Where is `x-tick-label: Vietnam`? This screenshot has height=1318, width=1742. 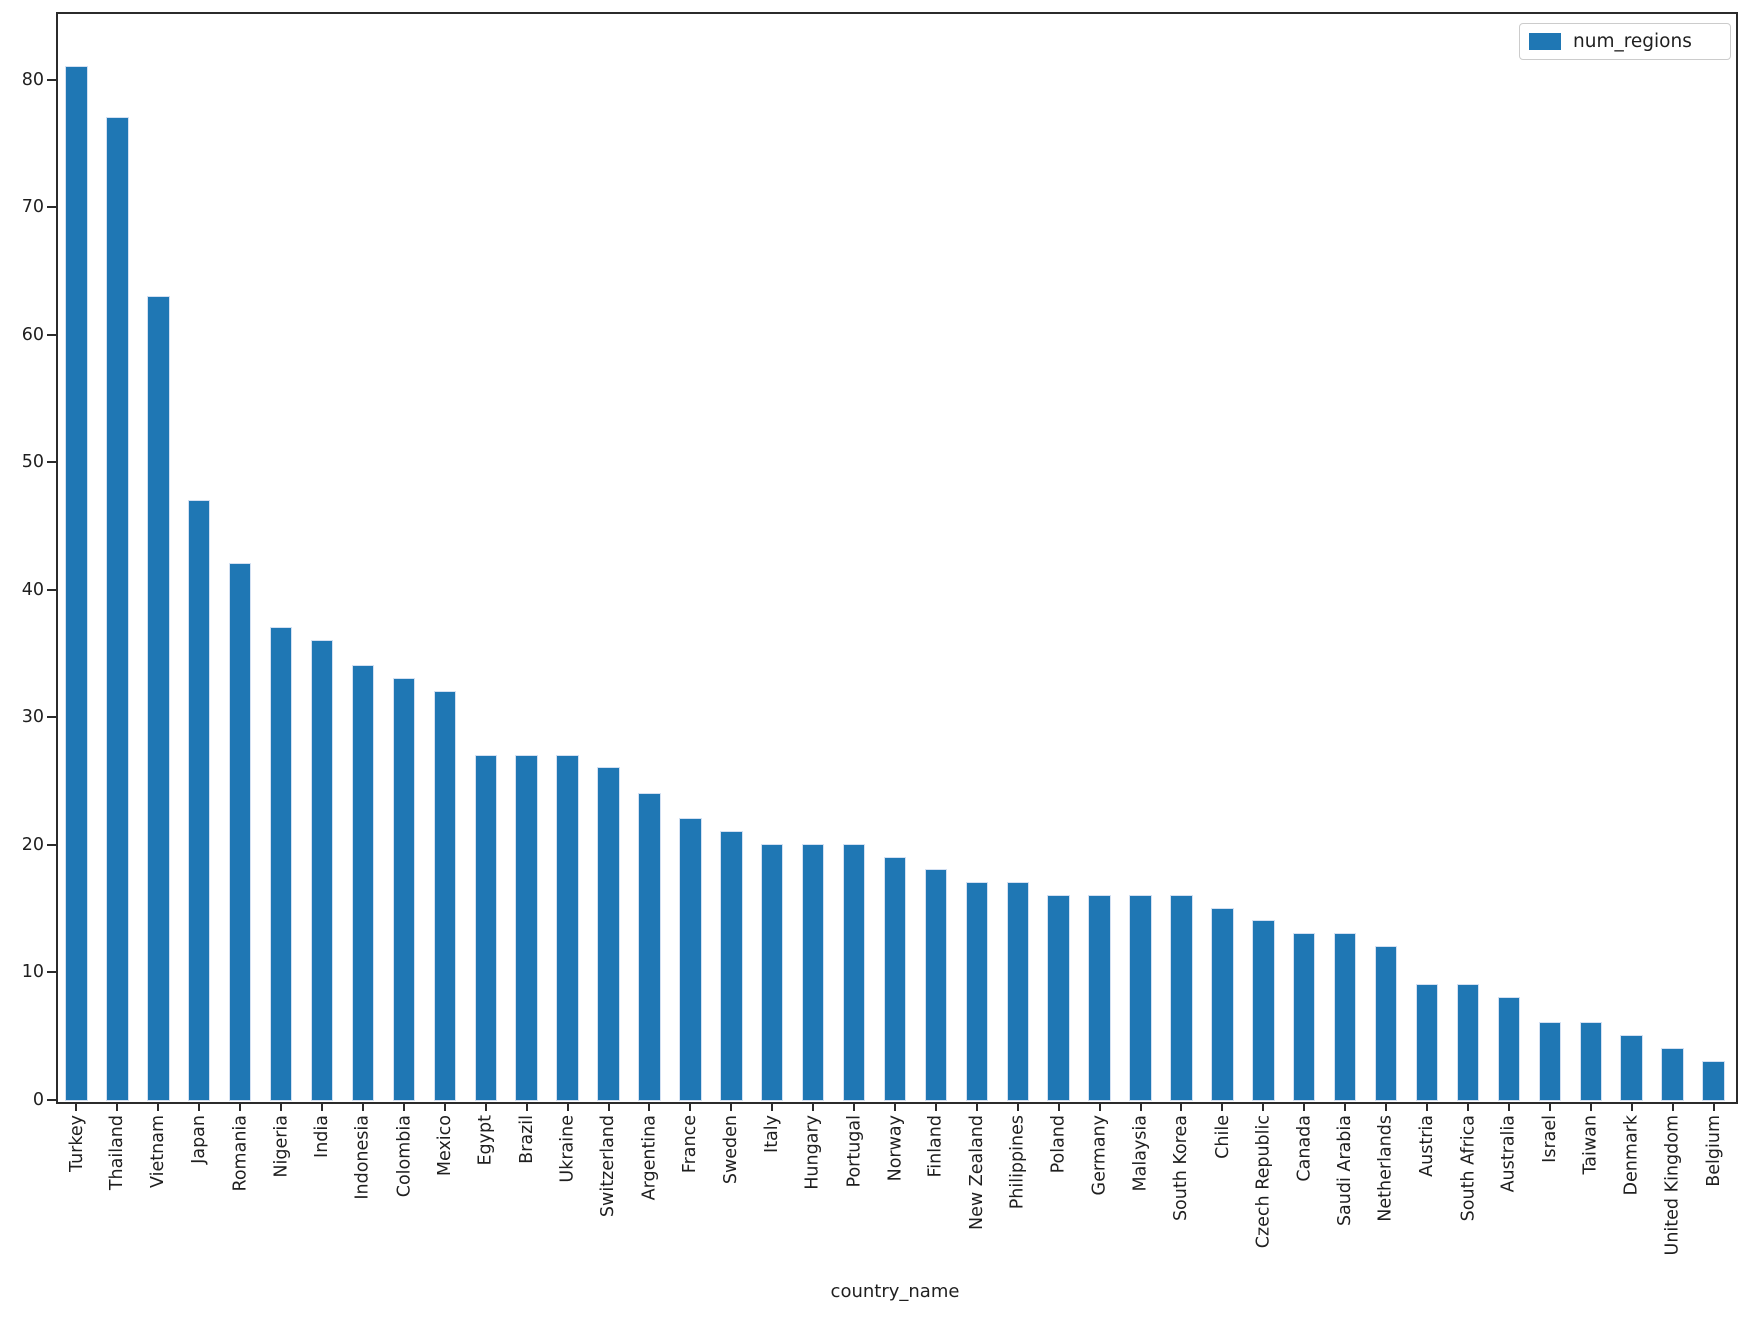
x-tick-label: Vietnam is located at coordinates (158, 1151).